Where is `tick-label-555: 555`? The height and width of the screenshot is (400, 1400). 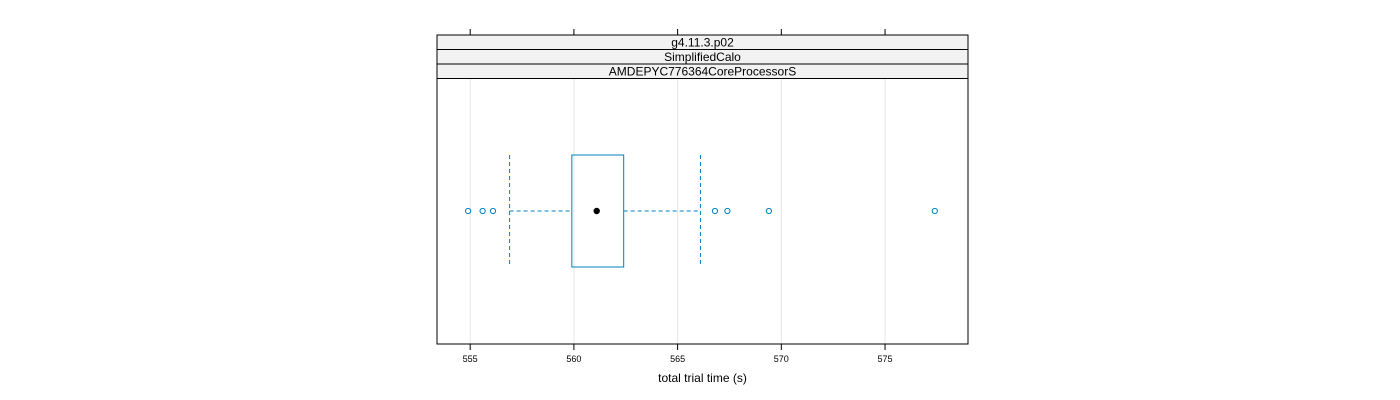 tick-label-555: 555 is located at coordinates (470, 359).